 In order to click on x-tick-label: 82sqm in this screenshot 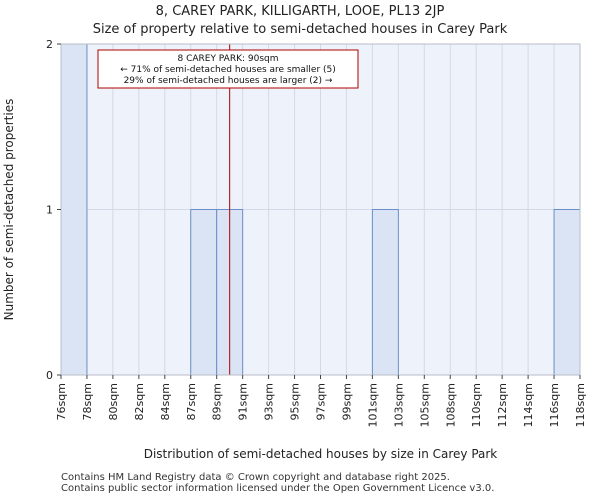, I will do `click(139, 401)`.